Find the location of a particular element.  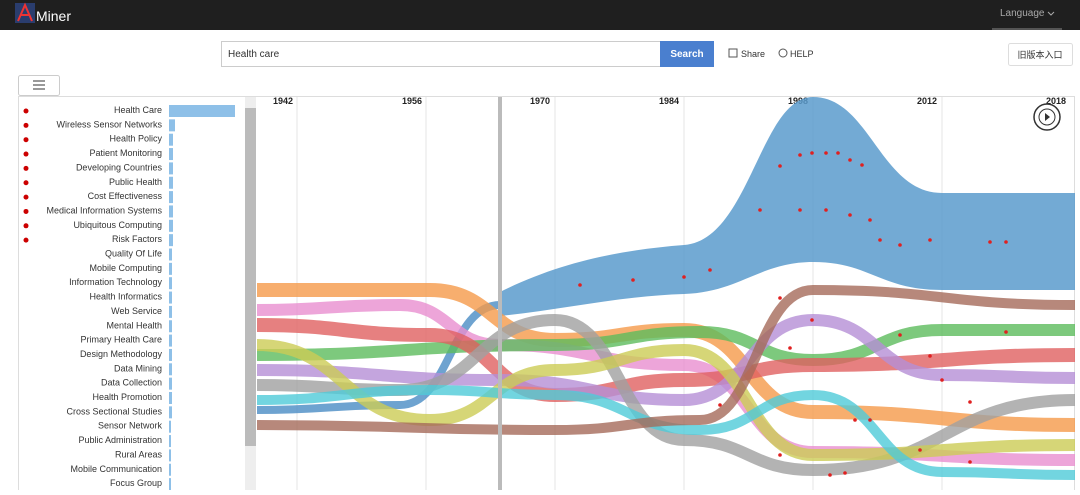

old-version-button is located at coordinates (1040, 54).